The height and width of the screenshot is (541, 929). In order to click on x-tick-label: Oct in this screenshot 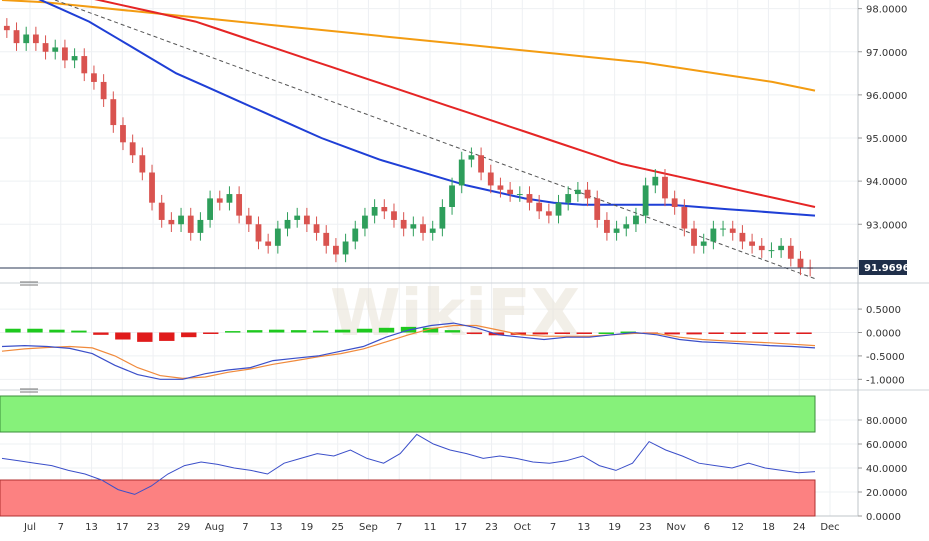, I will do `click(522, 527)`.